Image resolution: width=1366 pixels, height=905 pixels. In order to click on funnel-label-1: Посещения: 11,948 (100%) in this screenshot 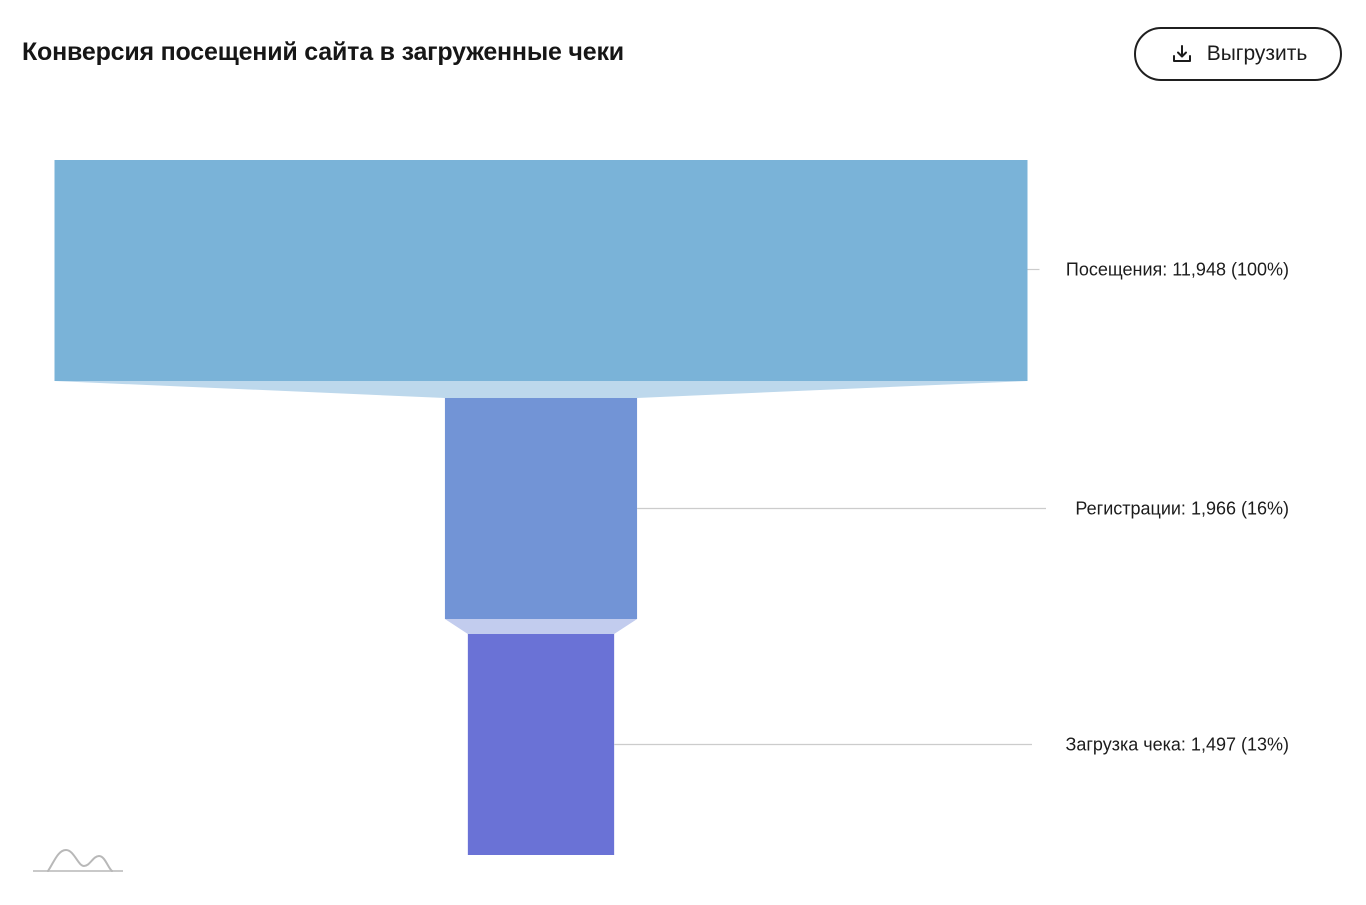, I will do `click(1177, 270)`.